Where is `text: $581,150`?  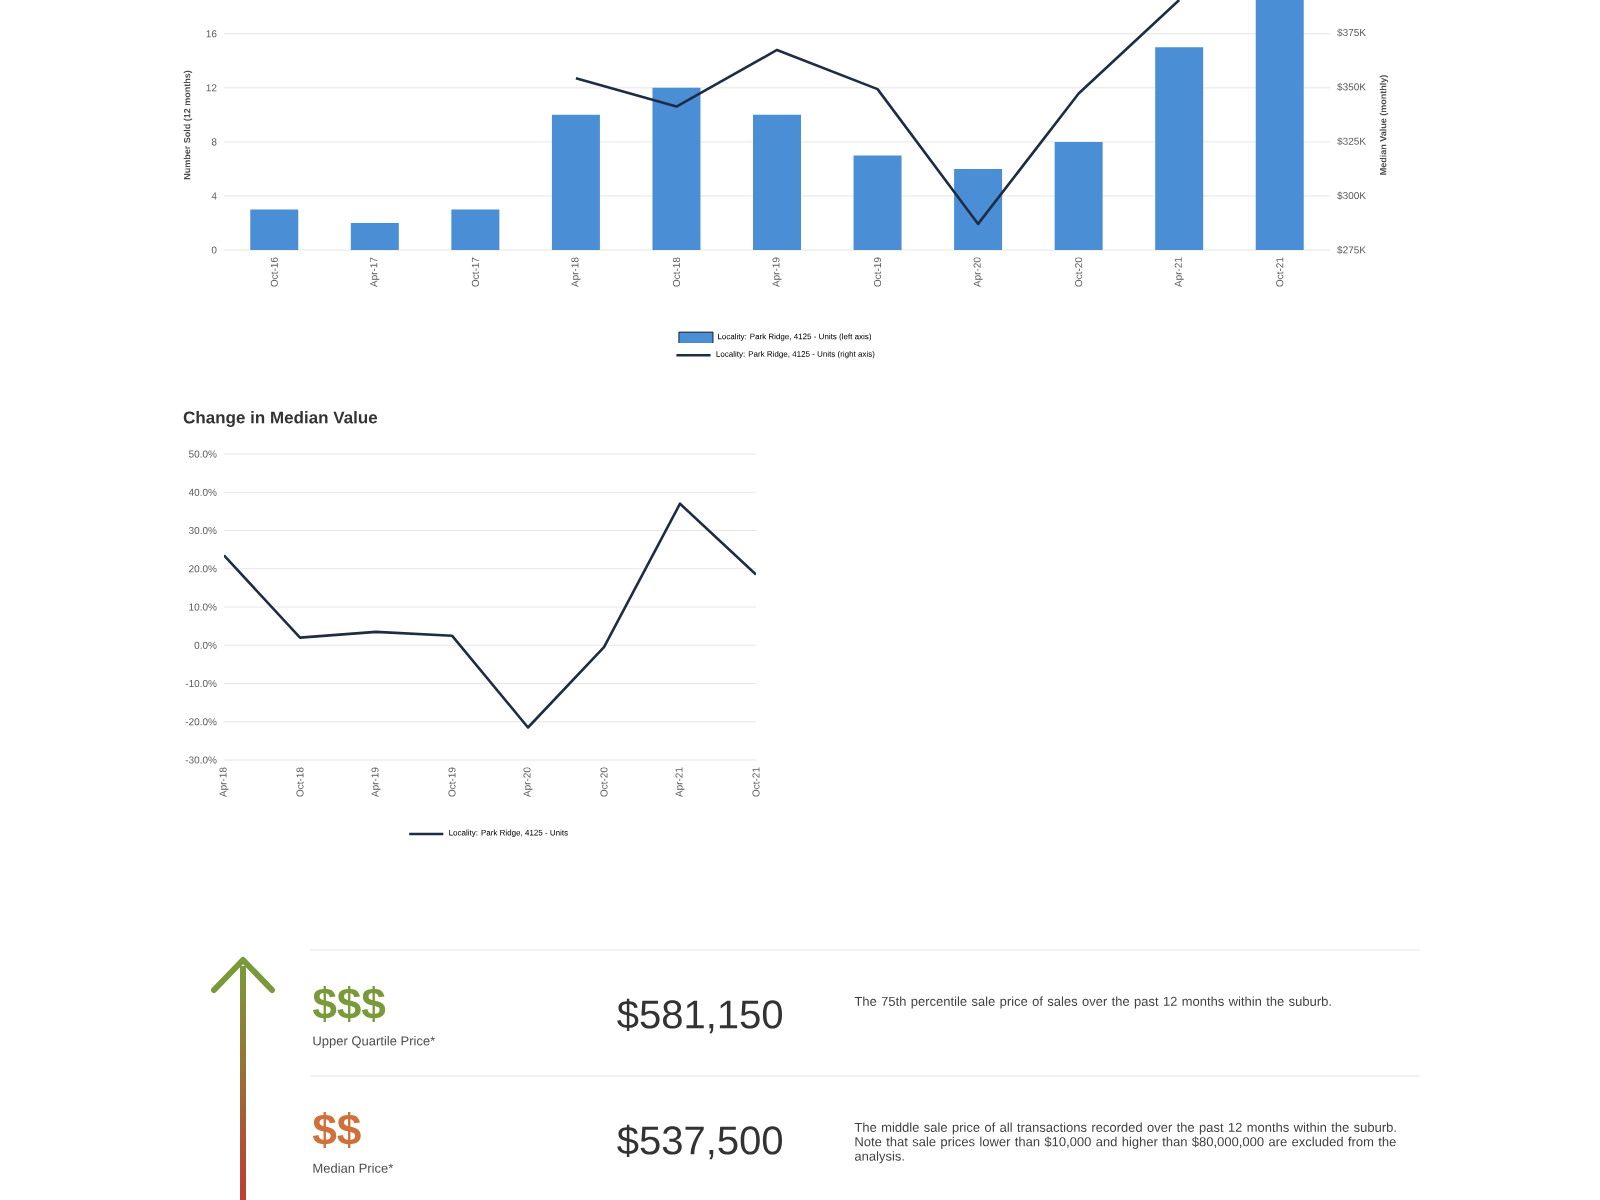
text: $581,150 is located at coordinates (699, 1016).